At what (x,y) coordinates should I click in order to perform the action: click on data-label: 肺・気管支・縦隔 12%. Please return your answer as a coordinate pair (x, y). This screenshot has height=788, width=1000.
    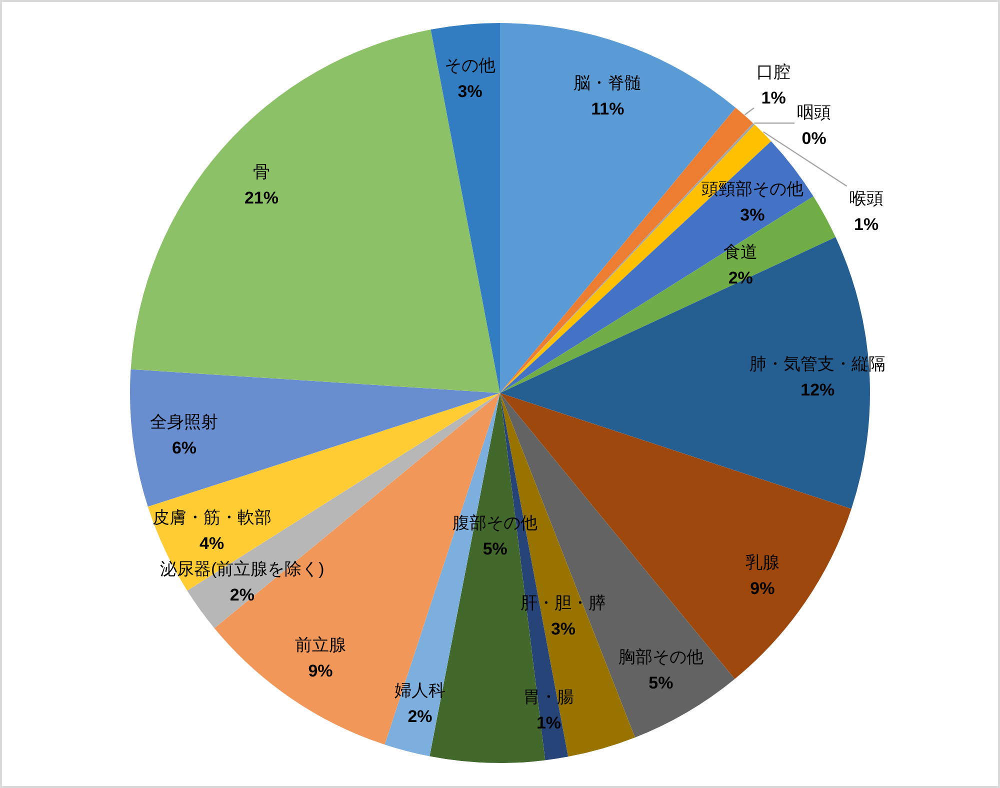
    Looking at the image, I should click on (818, 377).